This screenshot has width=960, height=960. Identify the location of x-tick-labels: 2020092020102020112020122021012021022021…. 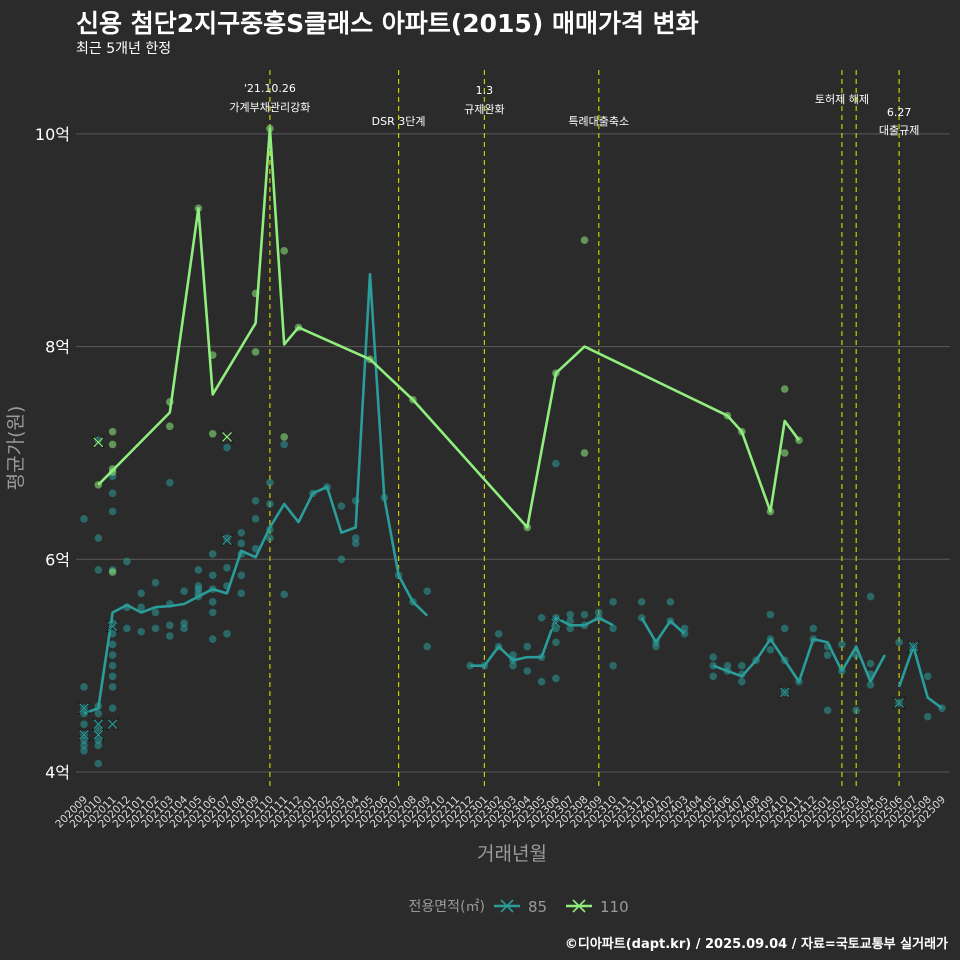
(500, 811).